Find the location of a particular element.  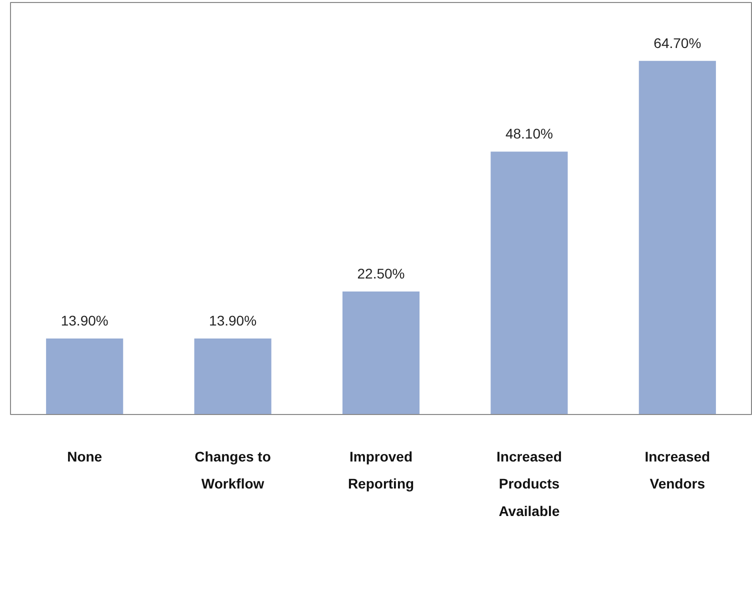

x-tick-label: Improved Reporting is located at coordinates (381, 470).